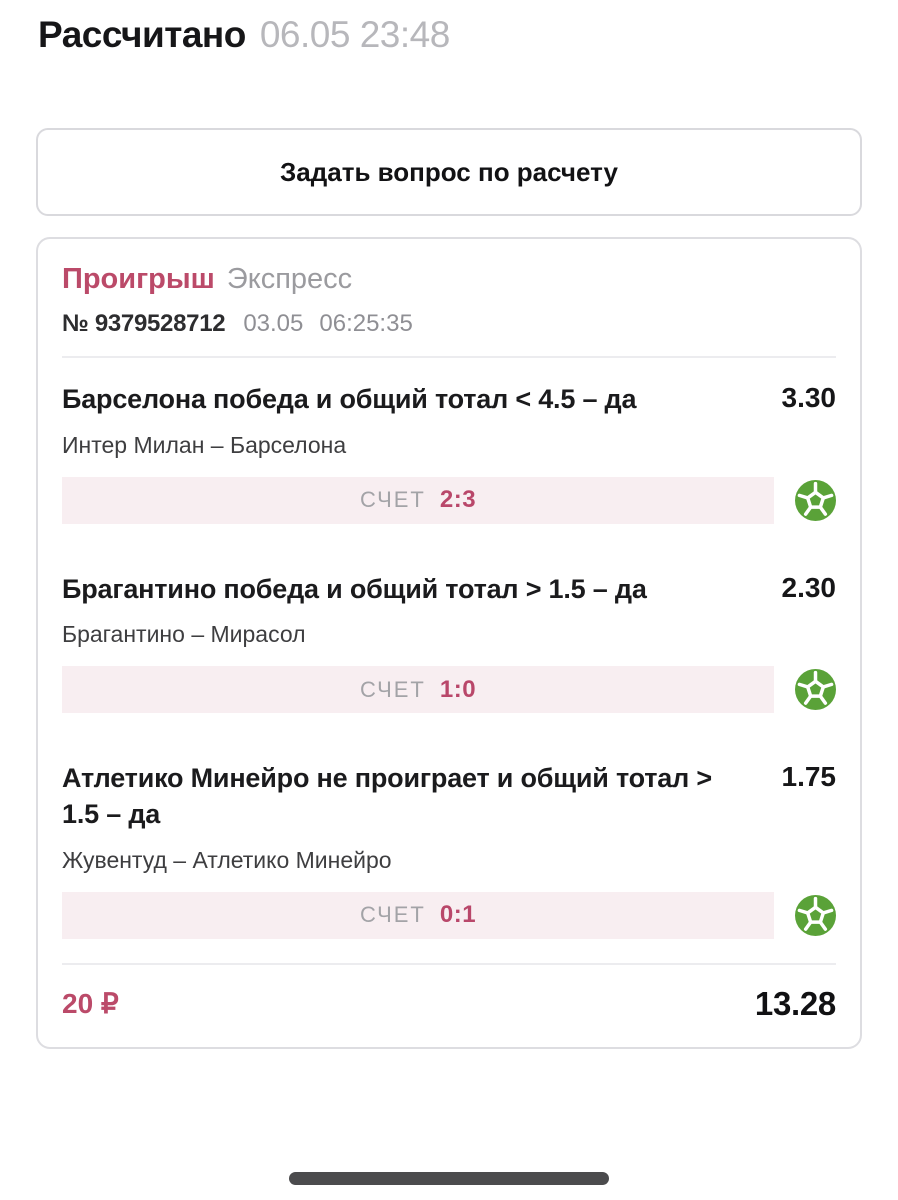  What do you see at coordinates (795, 1003) in the screenshot?
I see `total-odds: 13.28` at bounding box center [795, 1003].